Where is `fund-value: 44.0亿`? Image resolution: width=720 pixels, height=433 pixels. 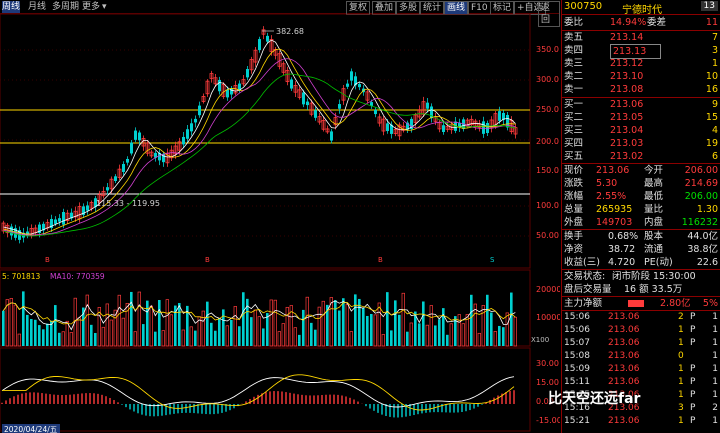 fund-value: 44.0亿 is located at coordinates (702, 236).